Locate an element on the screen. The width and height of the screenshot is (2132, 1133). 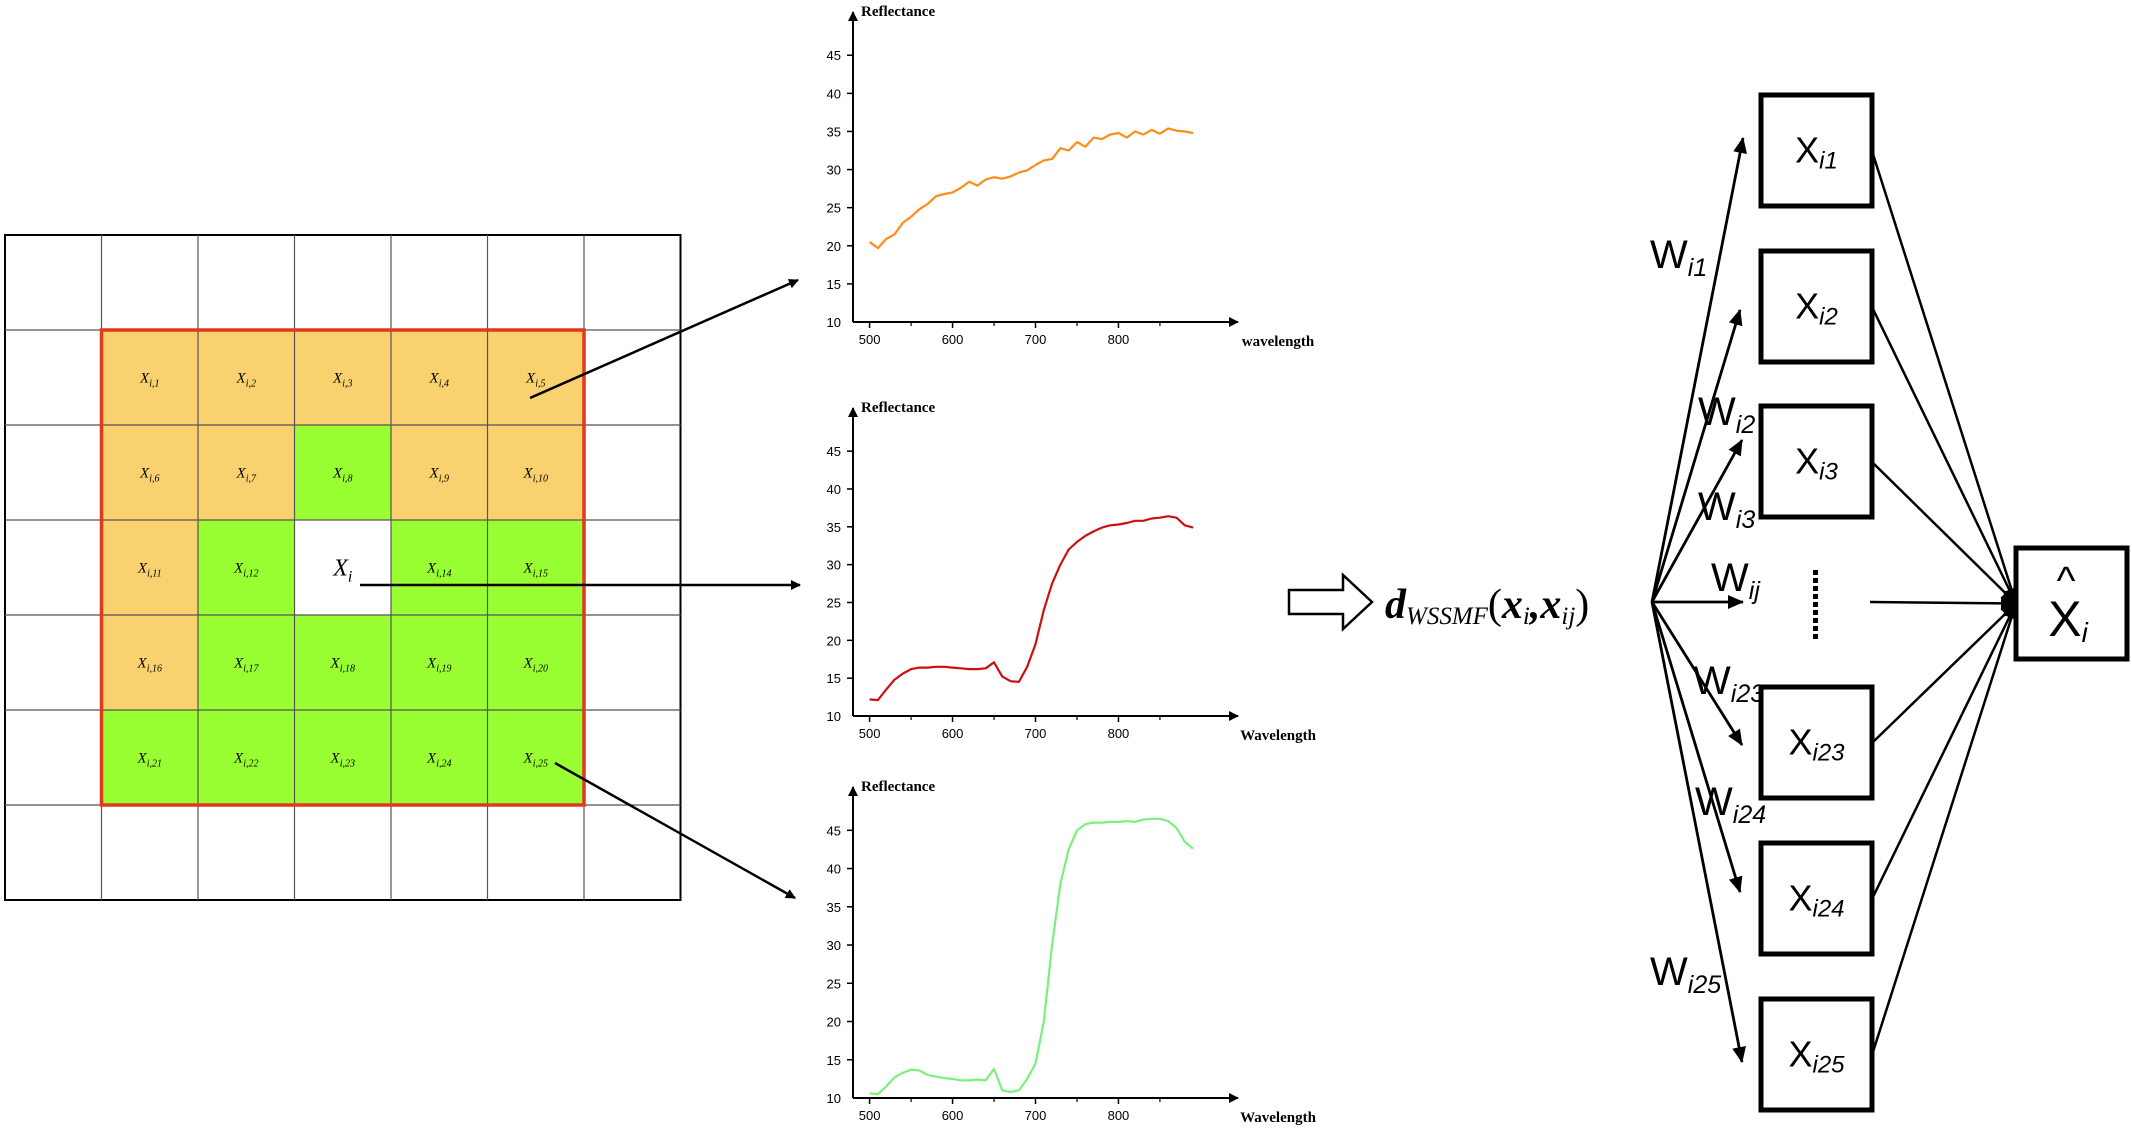
neighbor-cell-label: Xi,23 is located at coordinates (342, 760).